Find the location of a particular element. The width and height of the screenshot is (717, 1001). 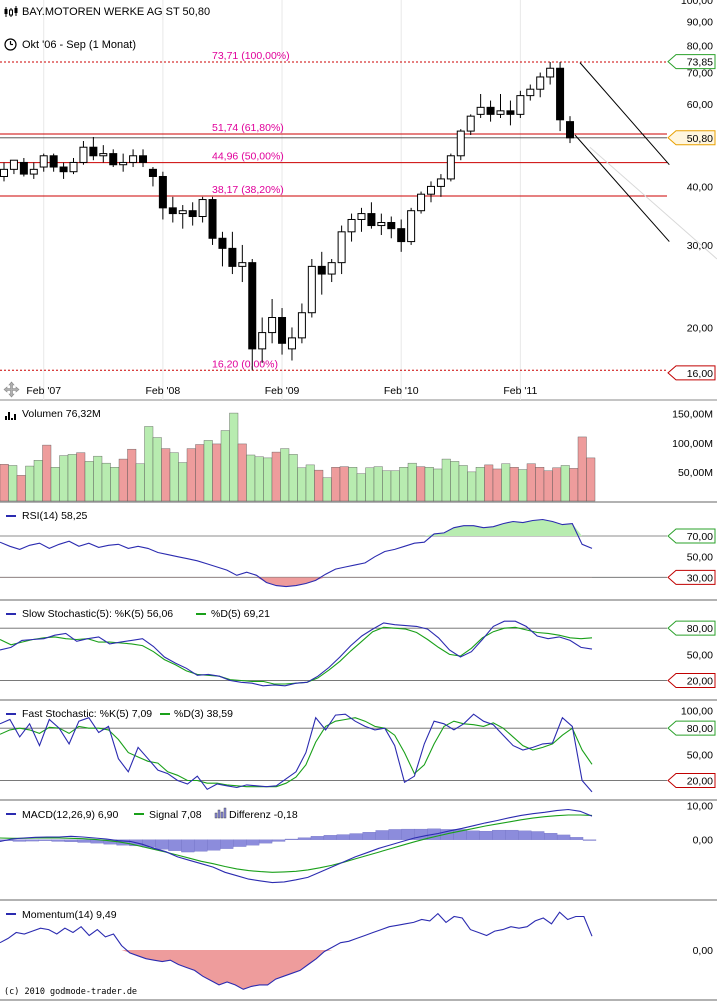

rsi-70-label: 70,00 is located at coordinates (700, 537).